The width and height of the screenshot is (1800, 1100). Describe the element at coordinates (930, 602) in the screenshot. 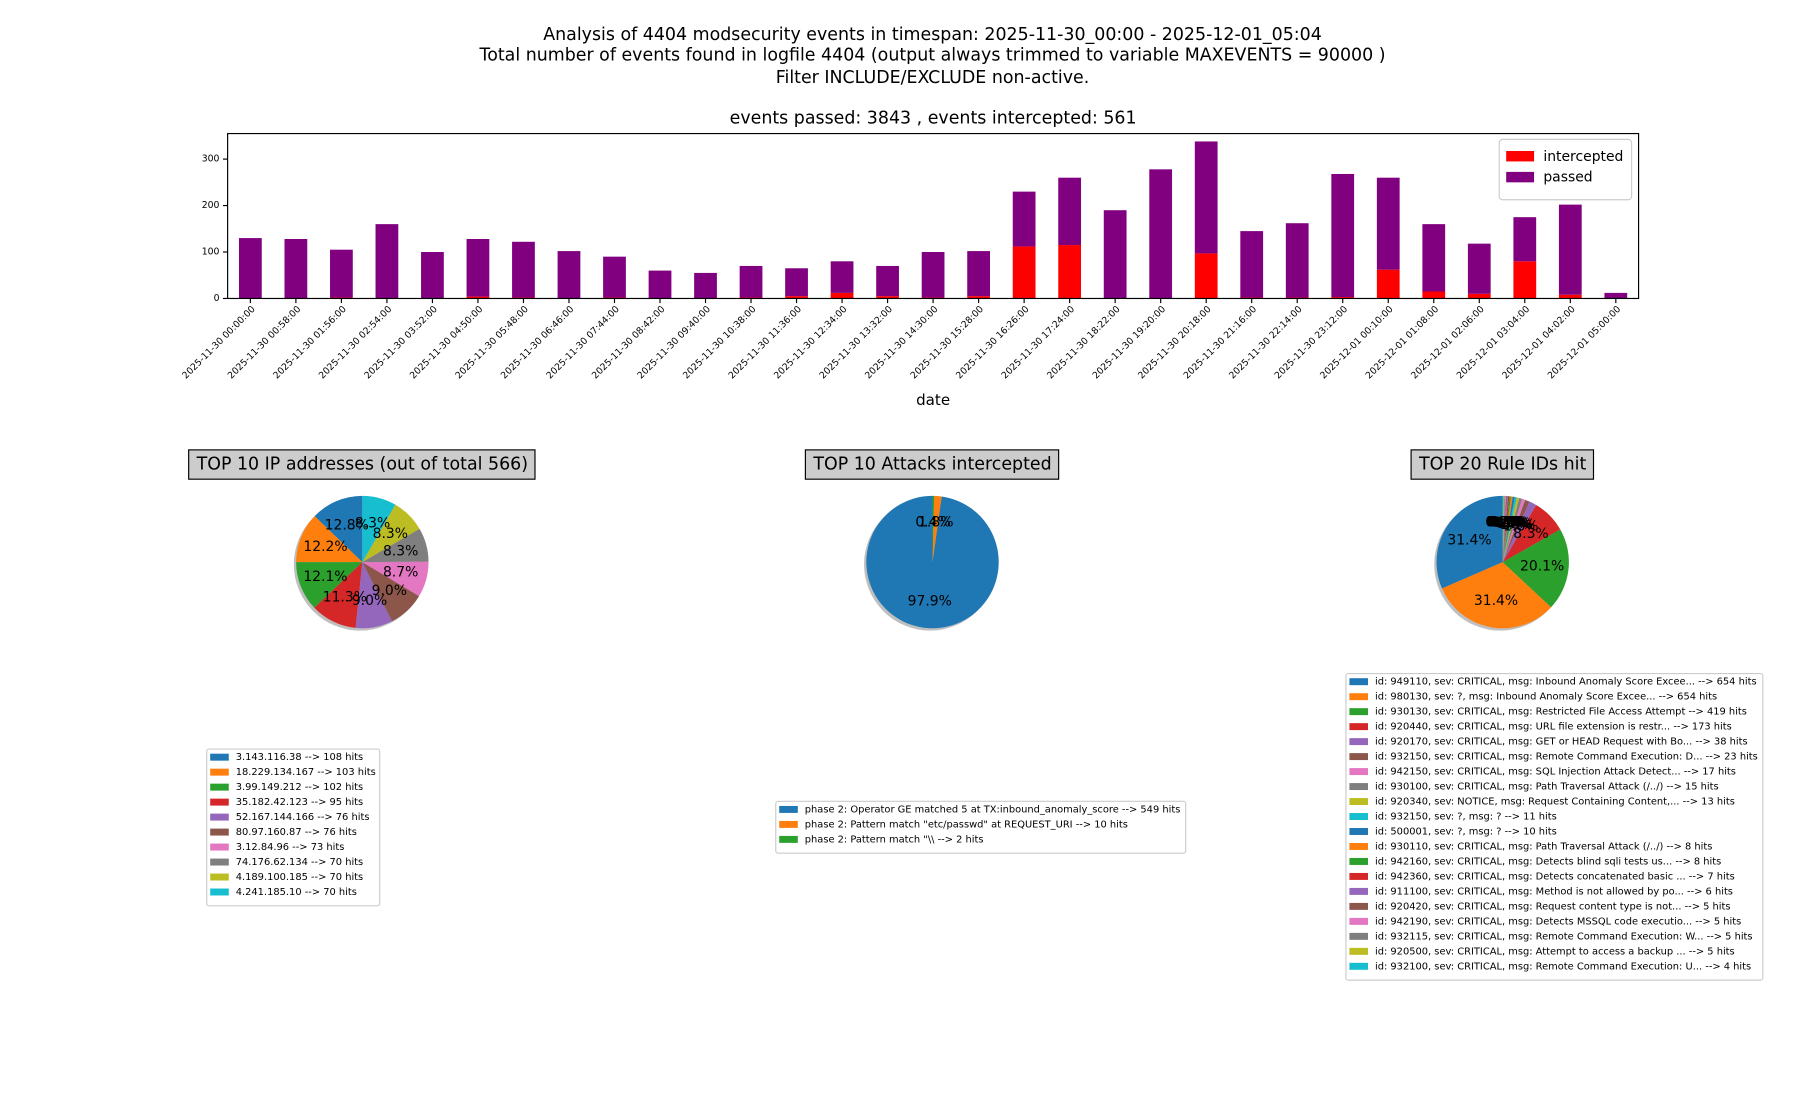

I see `pie-label: 97.9%` at that location.